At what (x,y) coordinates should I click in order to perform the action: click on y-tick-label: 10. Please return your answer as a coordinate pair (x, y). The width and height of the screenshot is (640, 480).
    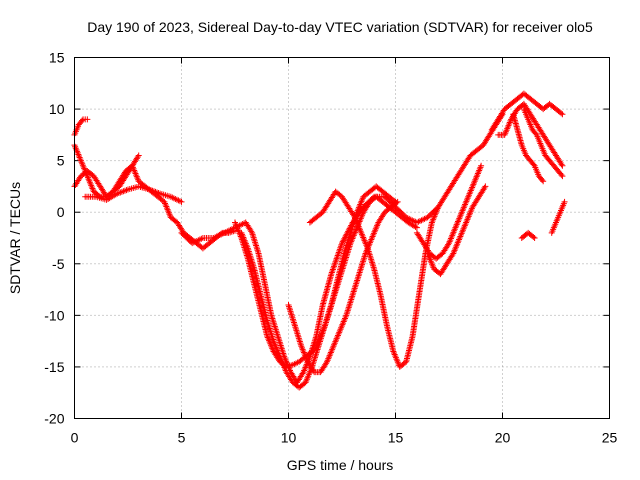
    Looking at the image, I should click on (57, 109).